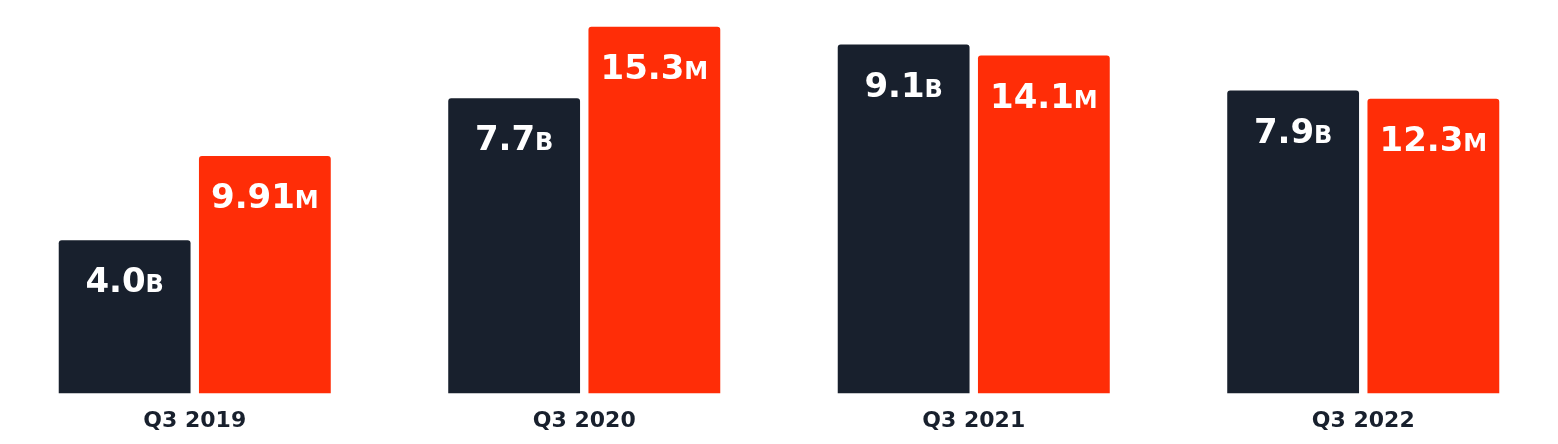 Image resolution: width=1558 pixels, height=444 pixels. Describe the element at coordinates (514, 138) in the screenshot. I see `data-label: 7.7B` at that location.